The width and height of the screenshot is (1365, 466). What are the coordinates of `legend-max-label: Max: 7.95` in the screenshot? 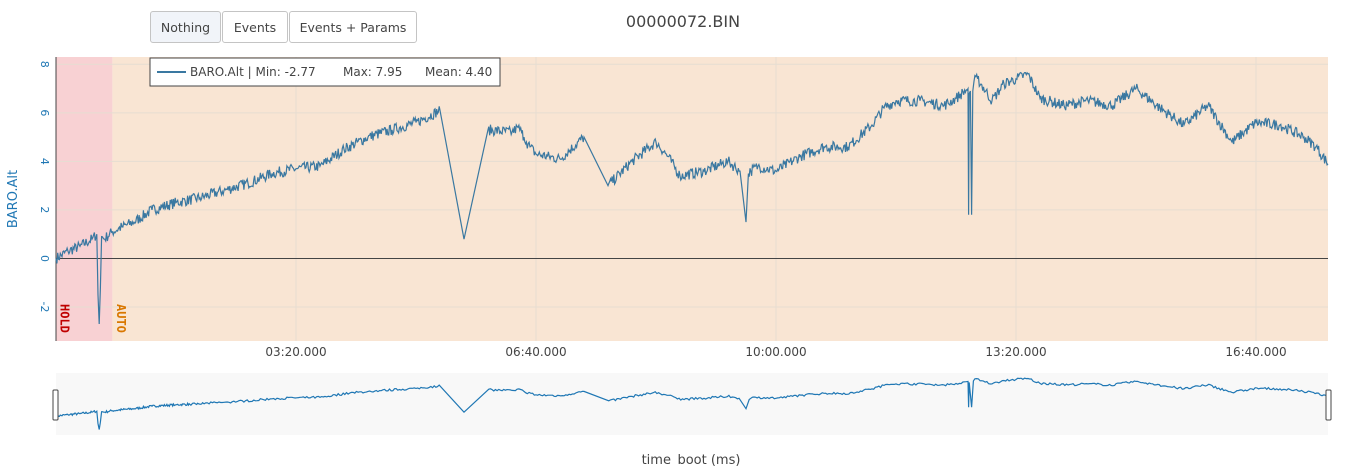 It's located at (372, 72).